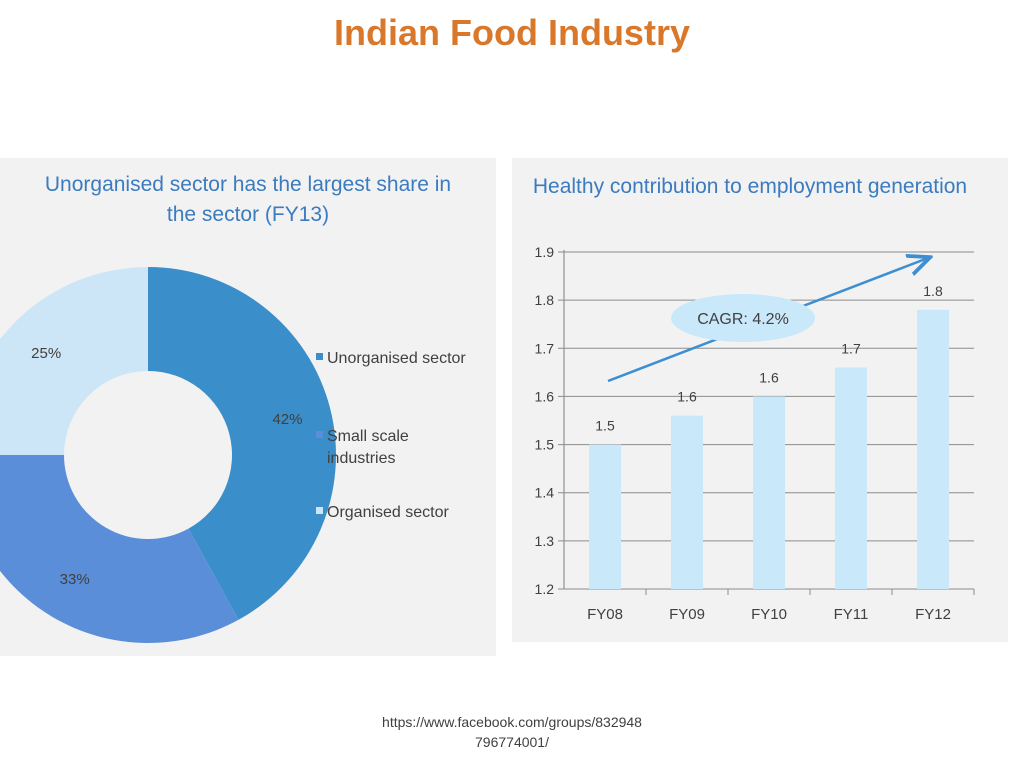 The image size is (1024, 768). I want to click on legend-swatch-small-scale, so click(319, 435).